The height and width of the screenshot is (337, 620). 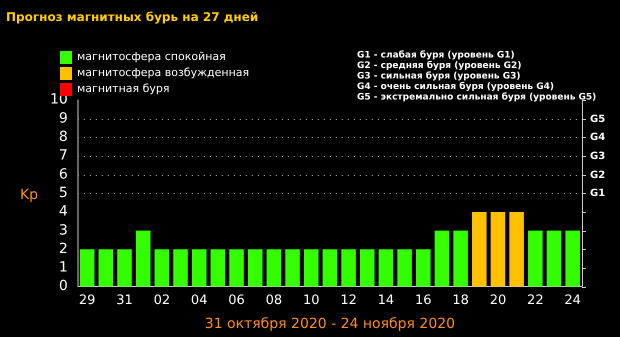 I want to click on y-tick-label: 6, so click(x=63, y=174).